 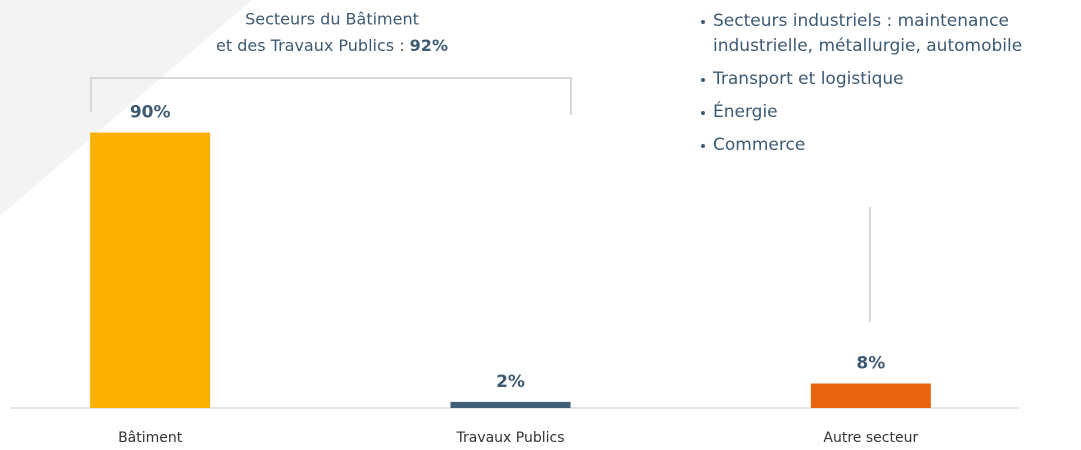 I want to click on x-tick-label: Autre secteur, so click(x=870, y=438).